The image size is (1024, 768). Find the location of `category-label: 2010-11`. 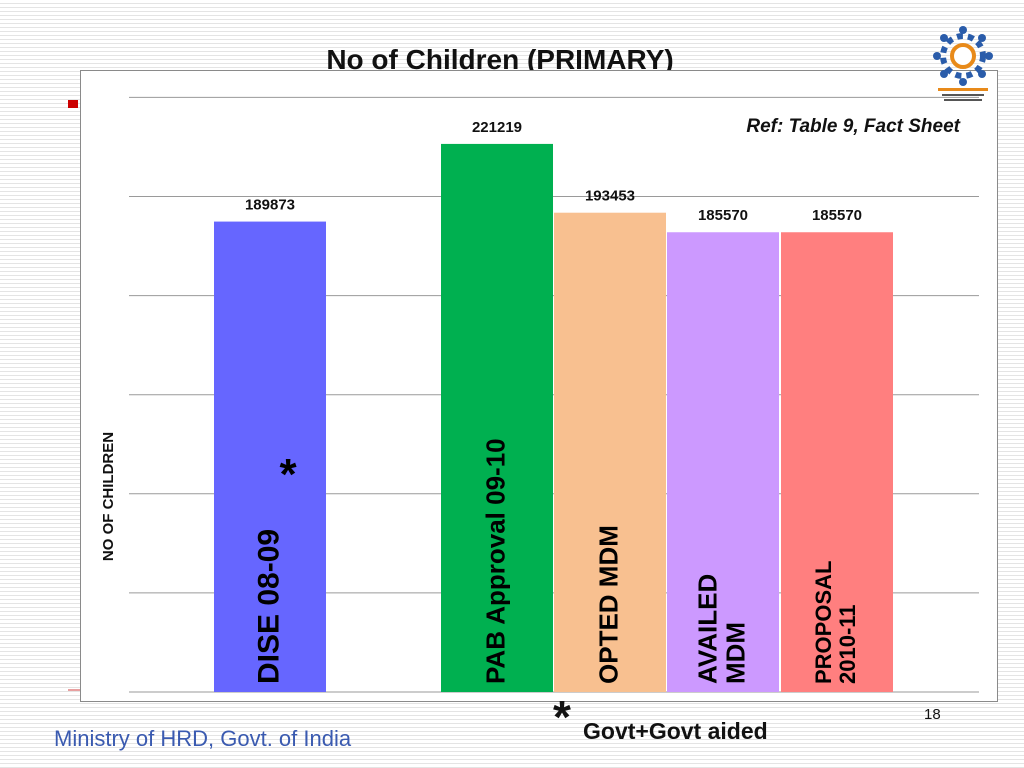

category-label: 2010-11 is located at coordinates (847, 644).